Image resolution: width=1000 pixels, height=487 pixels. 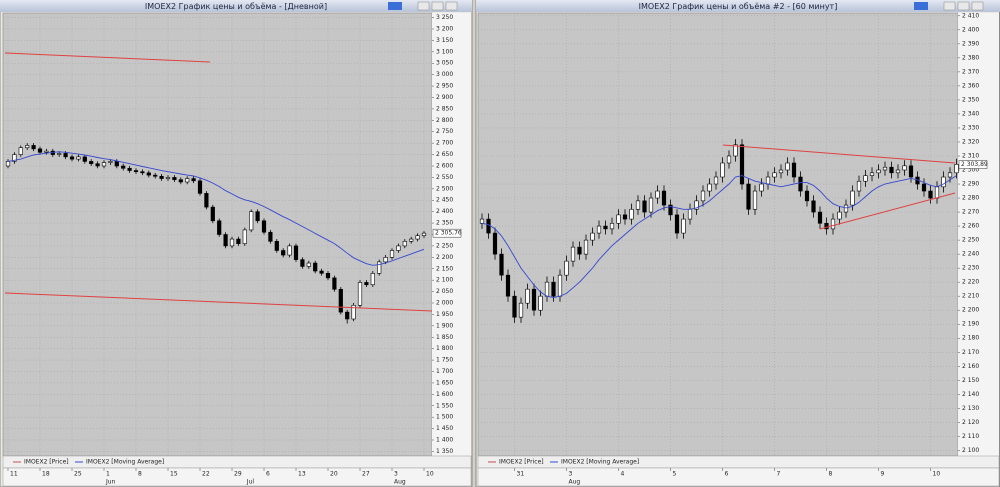 What do you see at coordinates (887, 211) in the screenshot?
I see `trend-line` at bounding box center [887, 211].